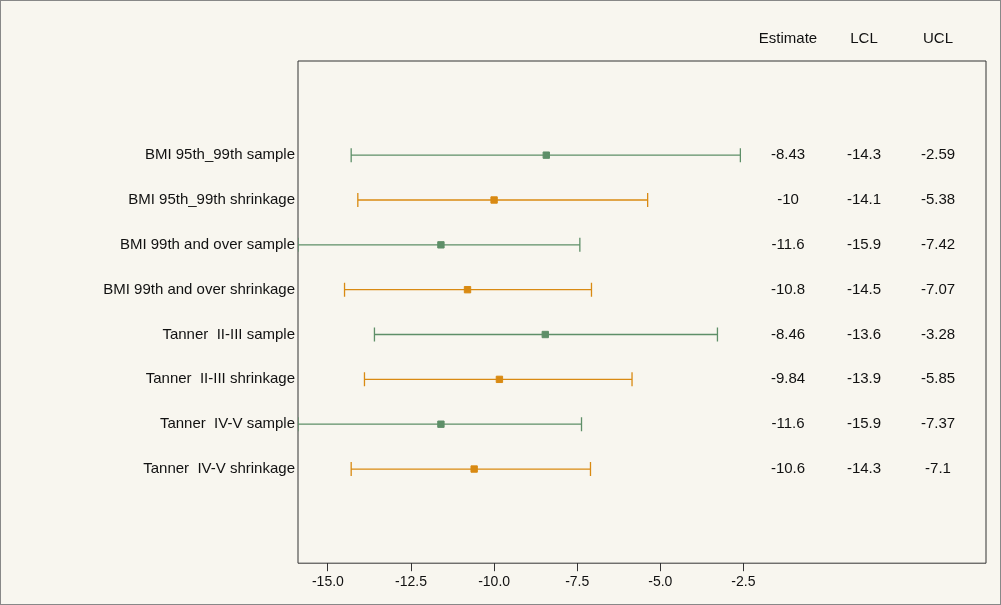 Image resolution: width=1001 pixels, height=605 pixels. Describe the element at coordinates (788, 199) in the screenshot. I see `annotation: -10` at that location.